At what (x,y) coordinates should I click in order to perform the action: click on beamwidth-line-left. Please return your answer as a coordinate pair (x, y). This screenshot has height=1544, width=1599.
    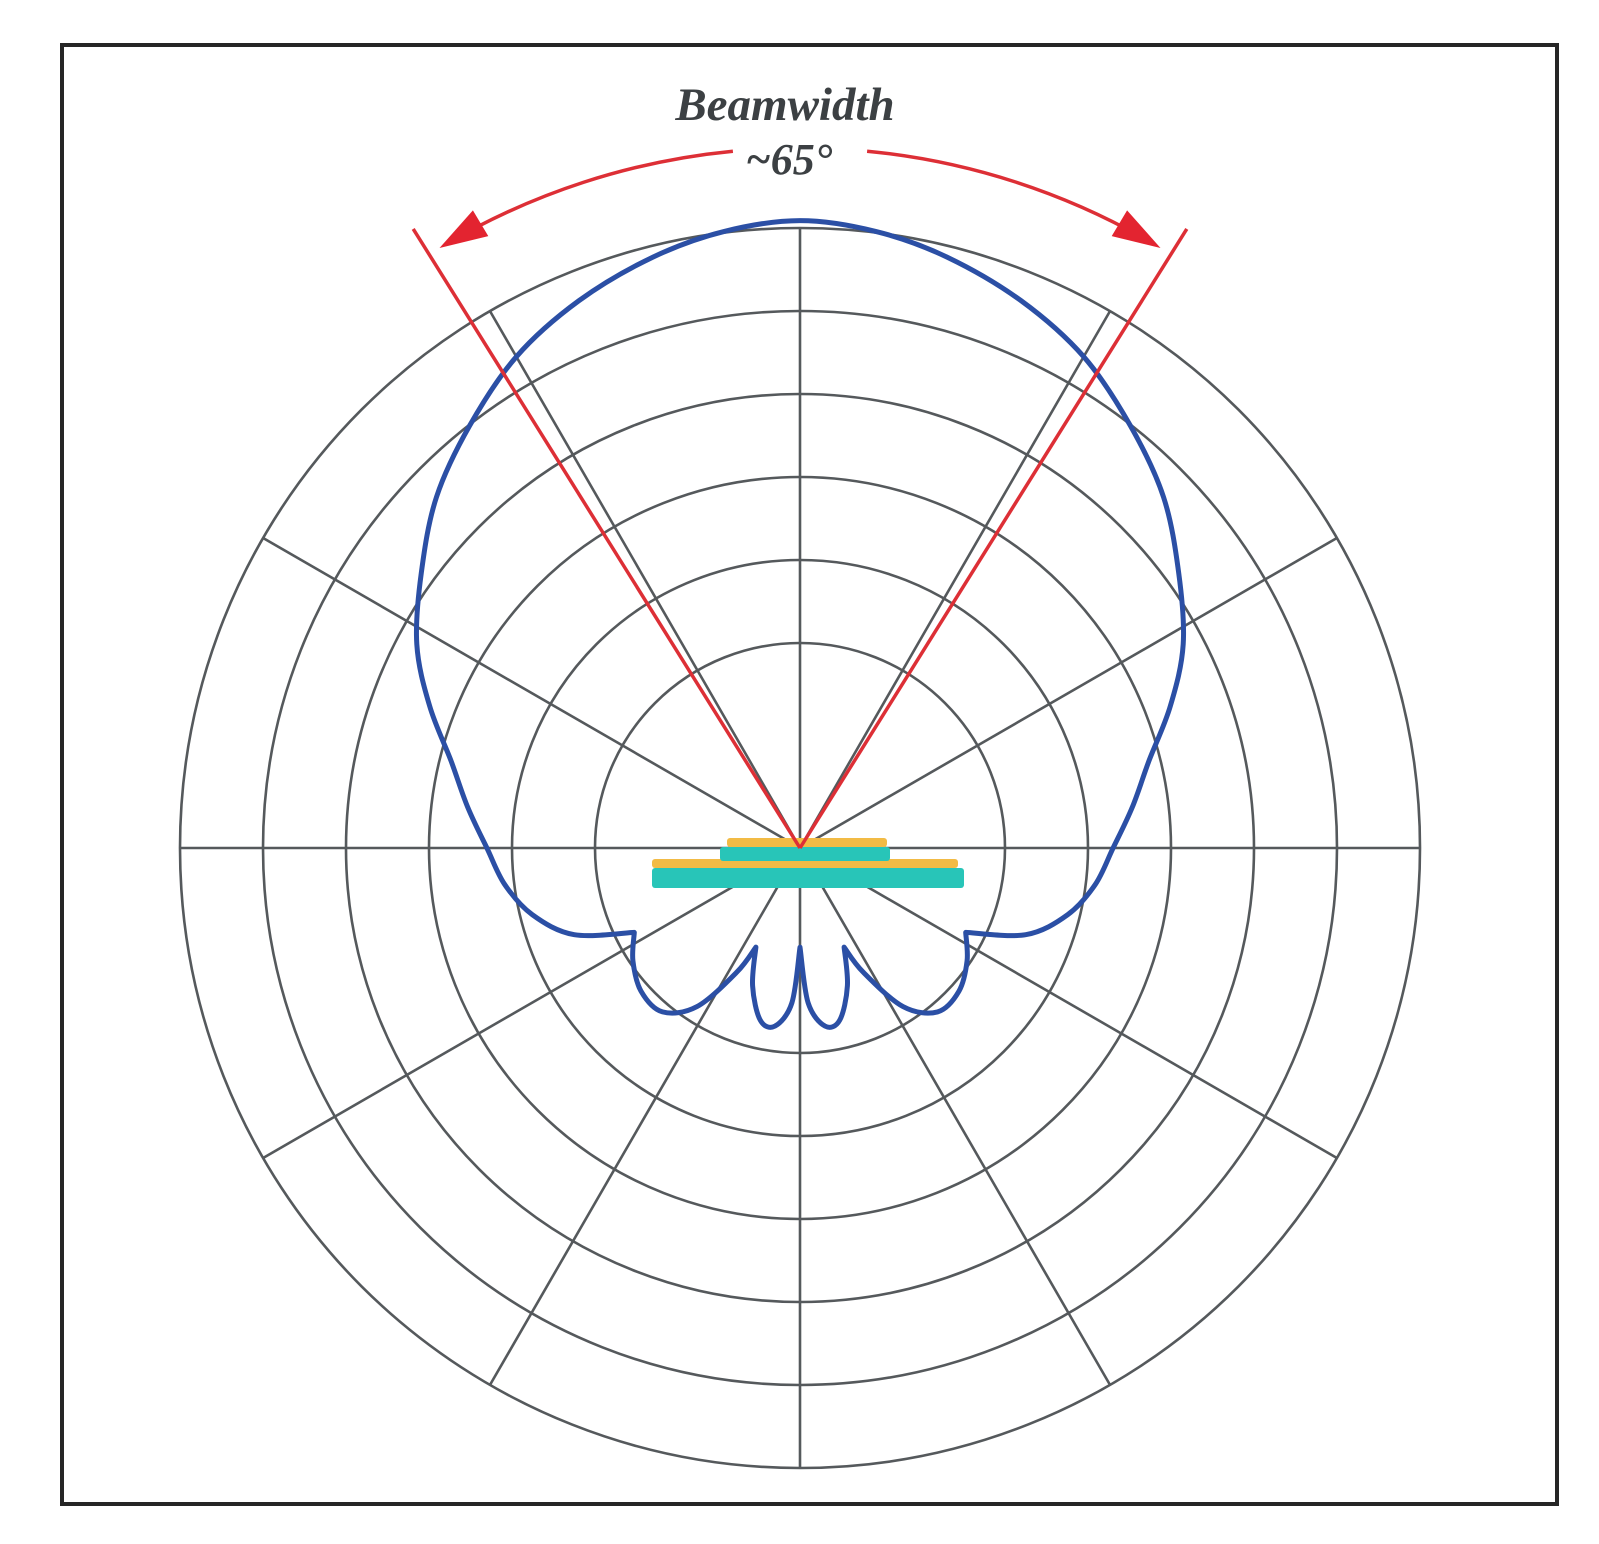
    Looking at the image, I should click on (606, 538).